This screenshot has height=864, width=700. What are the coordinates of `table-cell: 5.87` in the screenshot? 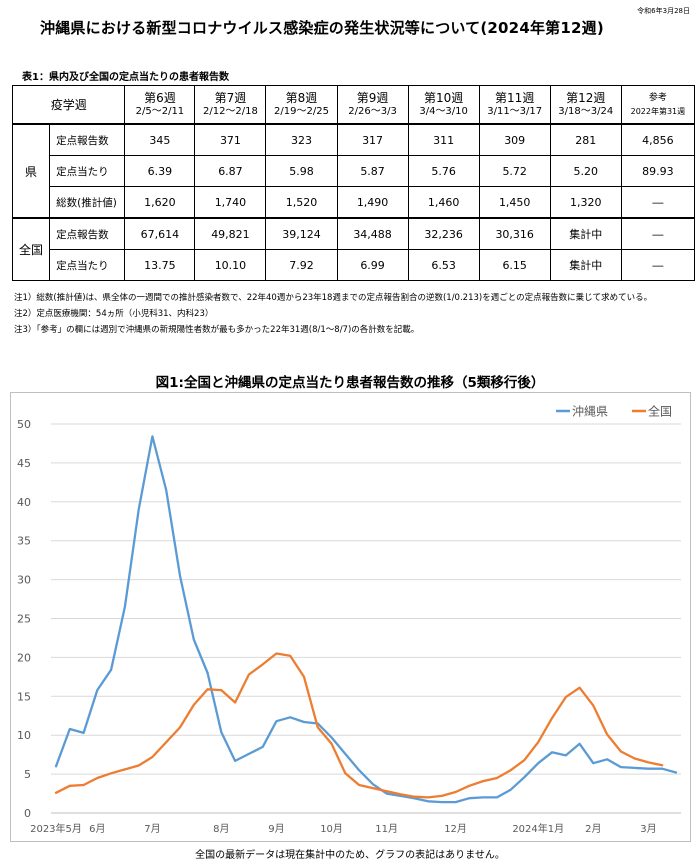 It's located at (372, 171).